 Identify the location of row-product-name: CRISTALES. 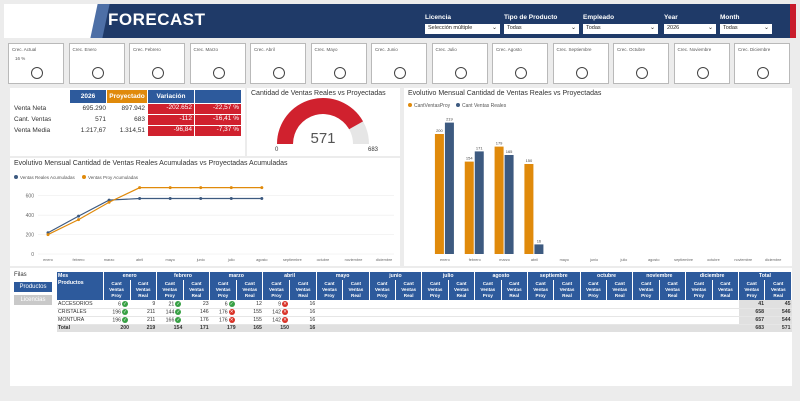
(80, 312).